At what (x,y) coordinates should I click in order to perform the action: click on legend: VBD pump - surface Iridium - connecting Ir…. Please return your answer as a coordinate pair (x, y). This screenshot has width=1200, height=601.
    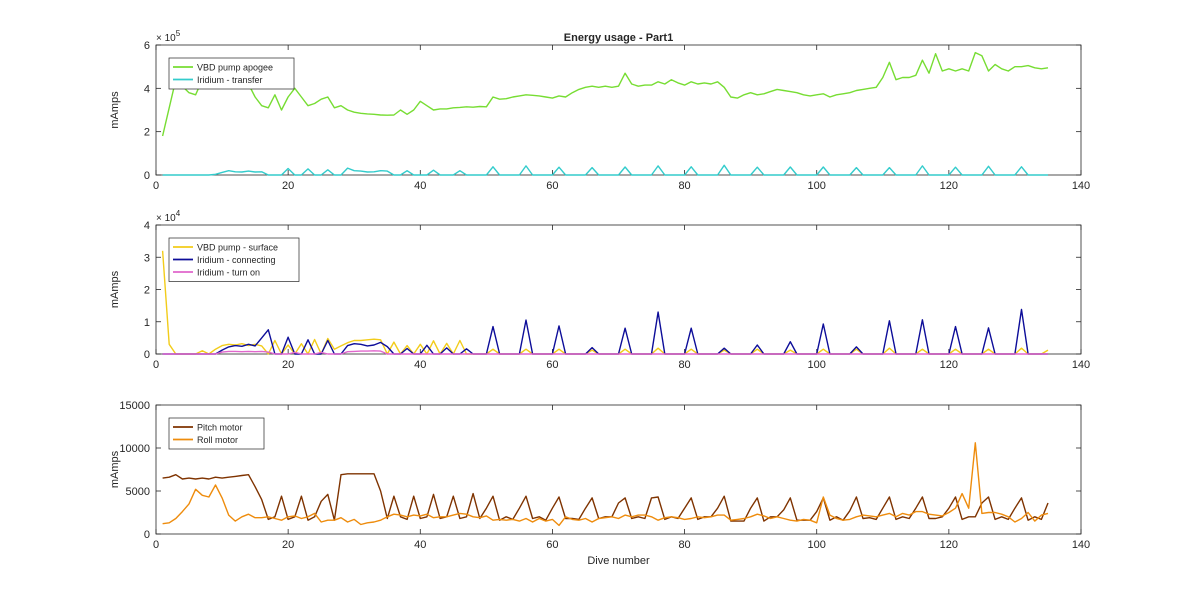
    Looking at the image, I should click on (234, 259).